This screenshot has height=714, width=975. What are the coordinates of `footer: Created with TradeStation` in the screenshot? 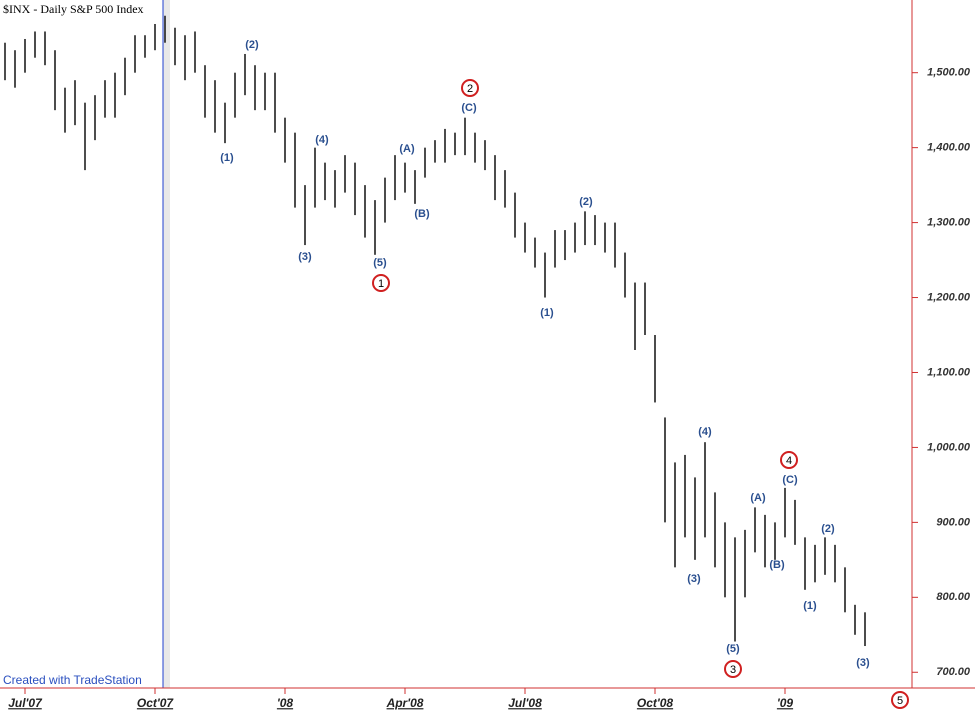 It's located at (72, 680).